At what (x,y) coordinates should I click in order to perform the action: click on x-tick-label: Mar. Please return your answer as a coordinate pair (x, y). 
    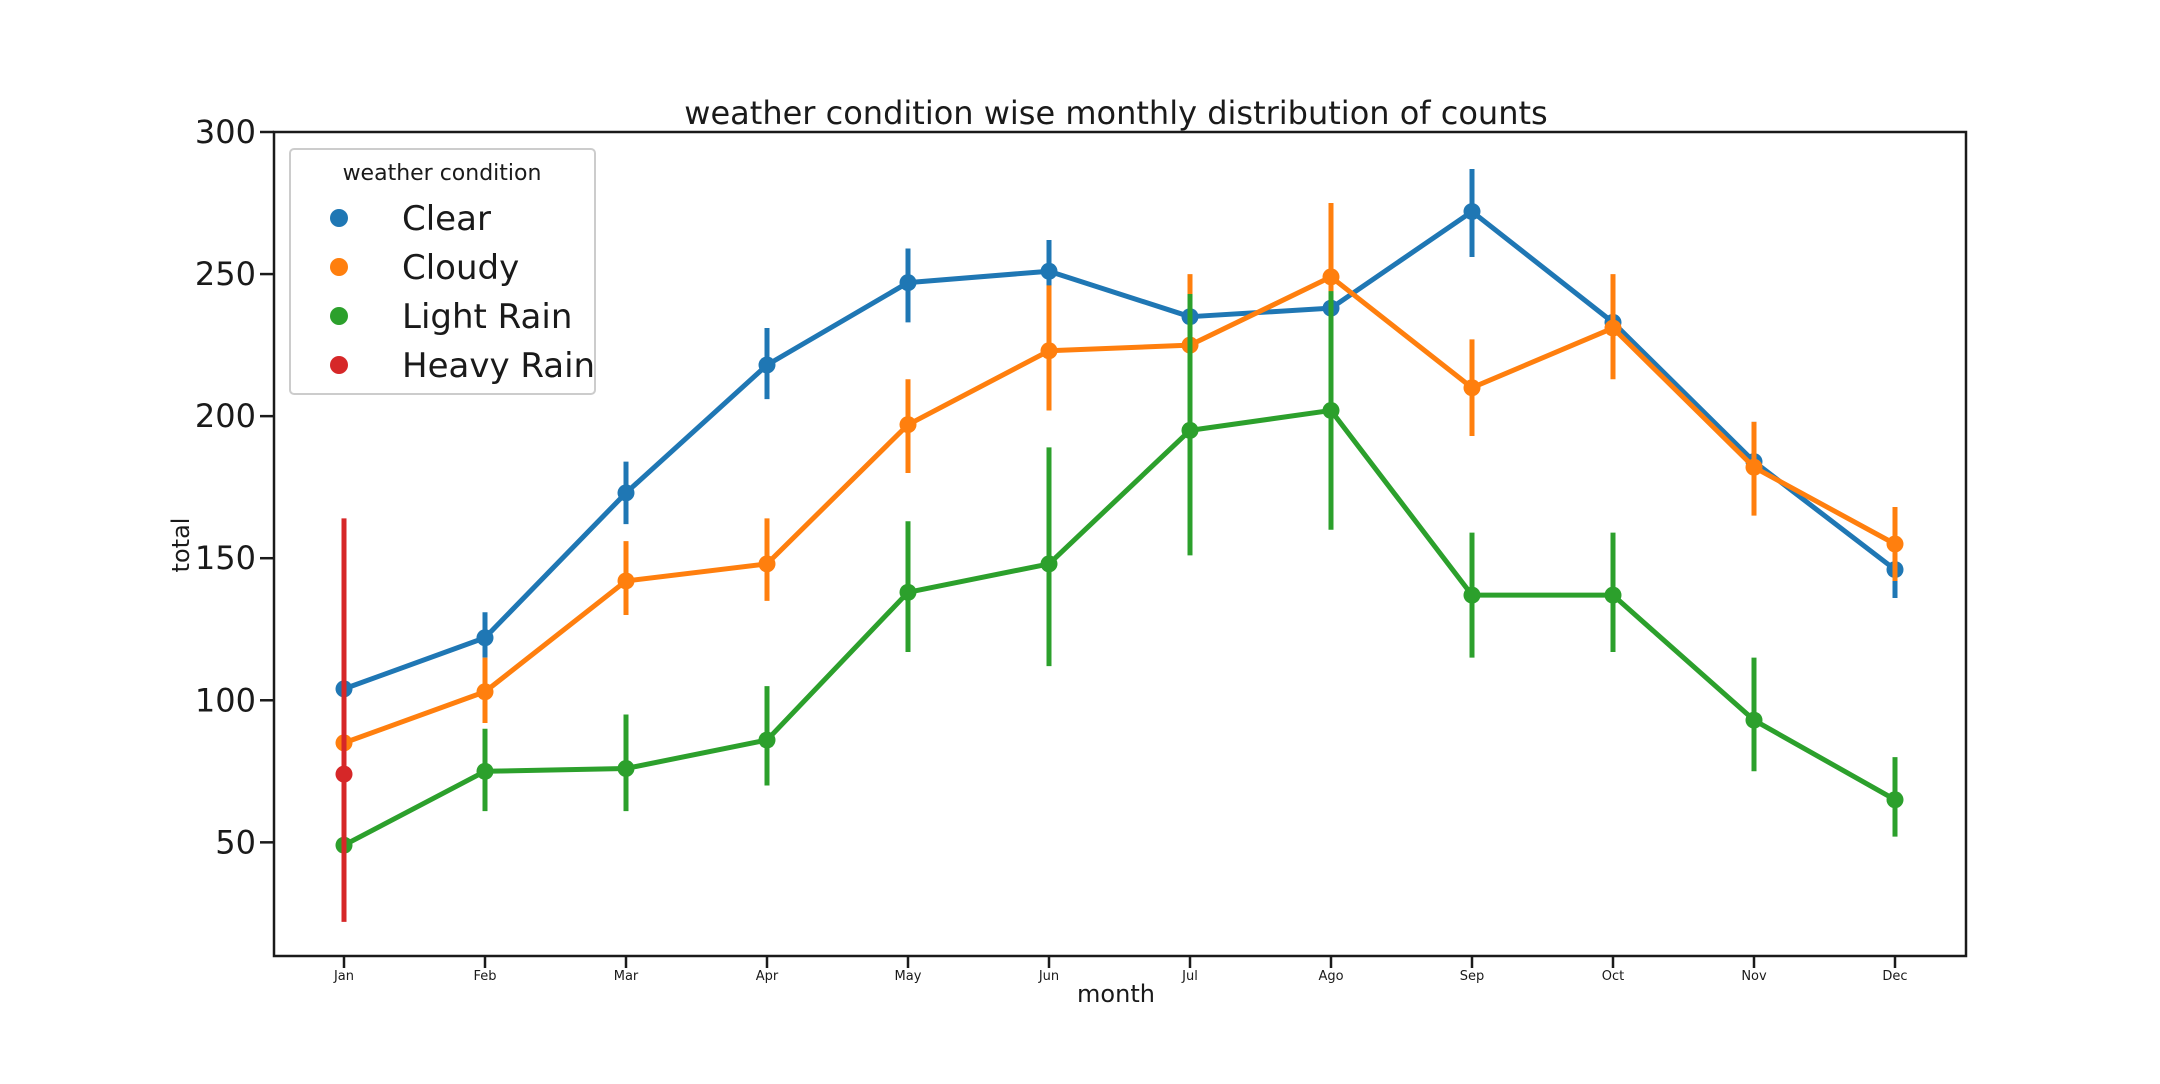
    Looking at the image, I should click on (626, 976).